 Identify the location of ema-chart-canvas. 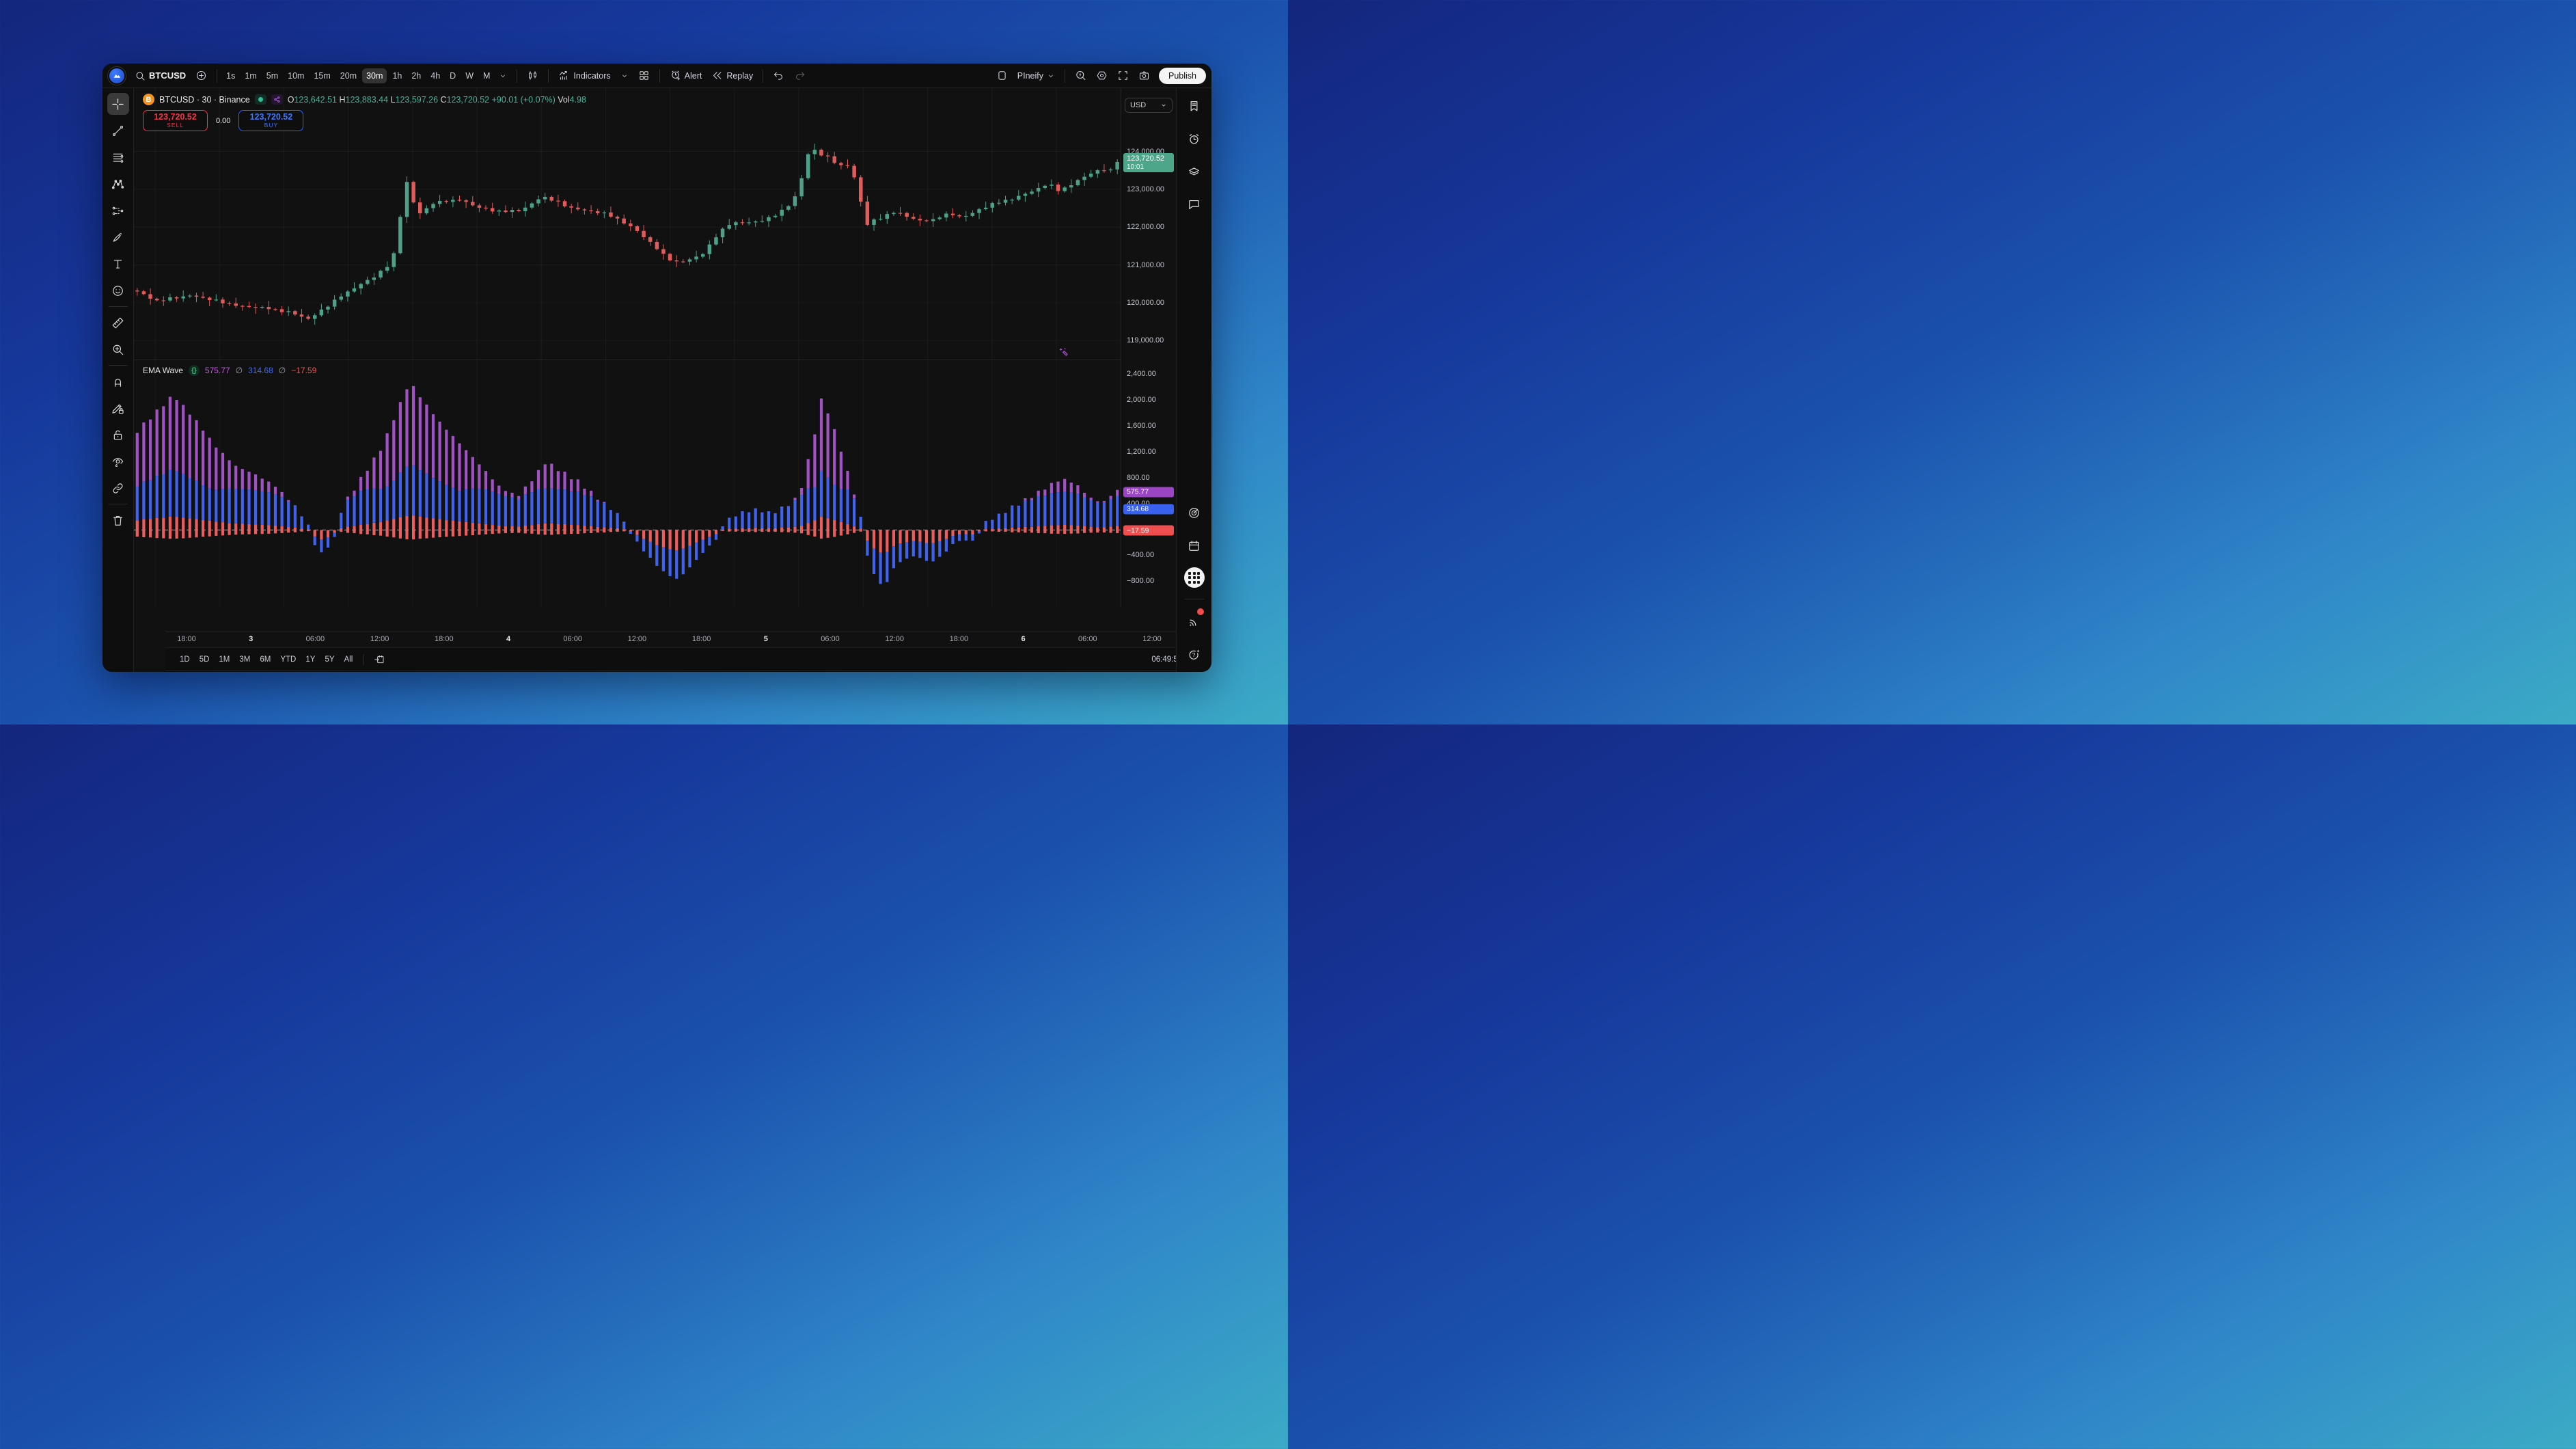
(627, 484).